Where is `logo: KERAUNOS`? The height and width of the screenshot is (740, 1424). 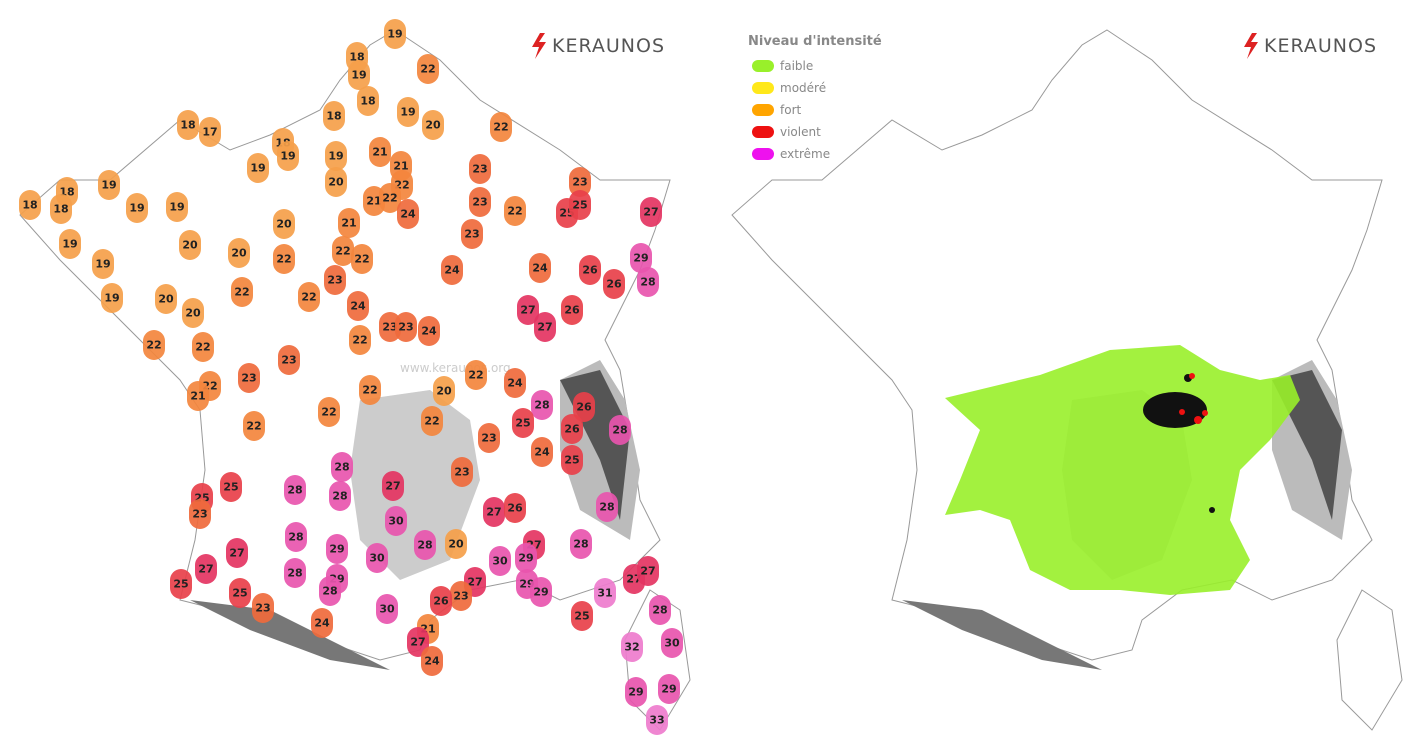
logo: KERAUNOS is located at coordinates (1310, 46).